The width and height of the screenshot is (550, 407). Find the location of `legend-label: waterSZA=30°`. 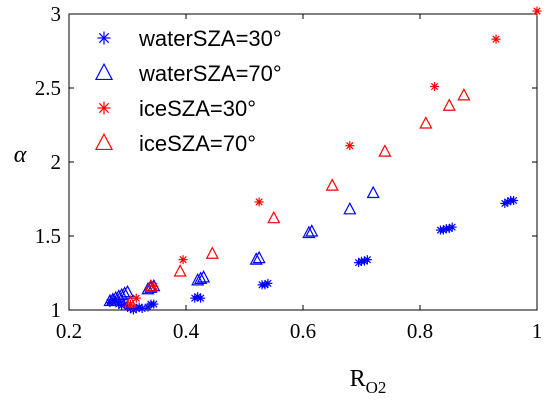

legend-label: waterSZA=30° is located at coordinates (210, 38).